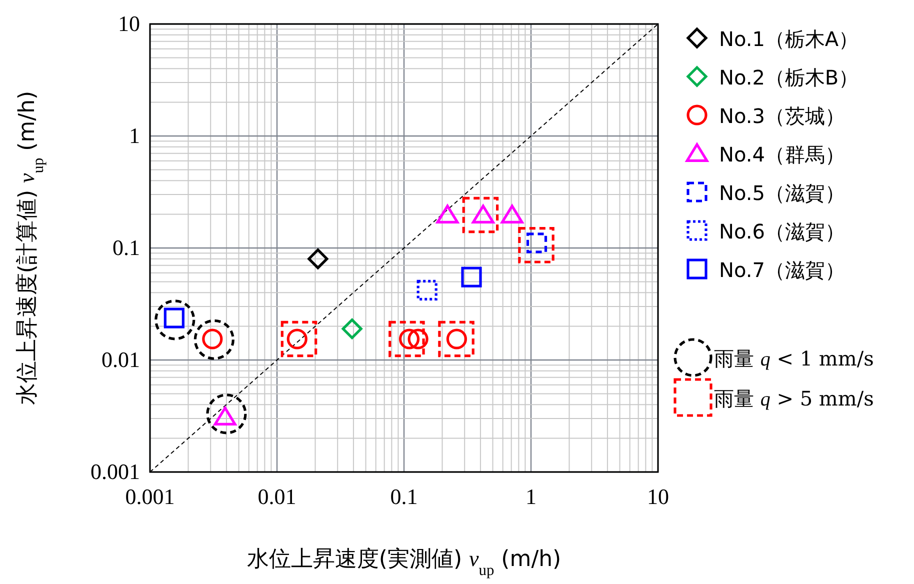 This screenshot has width=914, height=584. I want to click on legend-label: No.5（滋賀）, so click(782, 193).